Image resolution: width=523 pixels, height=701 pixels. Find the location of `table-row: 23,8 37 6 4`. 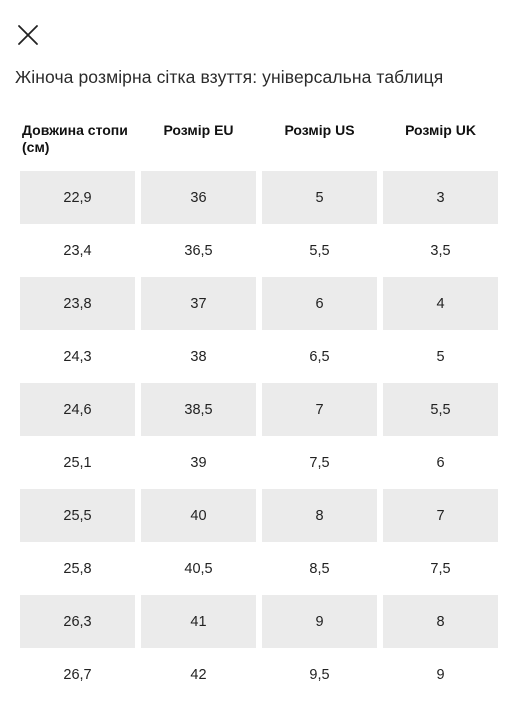

table-row: 23,8 37 6 4 is located at coordinates (259, 303).